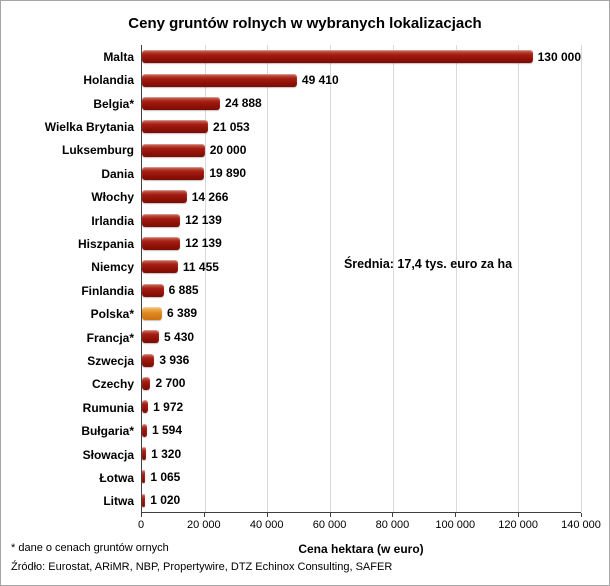 The height and width of the screenshot is (586, 610). What do you see at coordinates (117, 173) in the screenshot?
I see `category-label: Dania` at bounding box center [117, 173].